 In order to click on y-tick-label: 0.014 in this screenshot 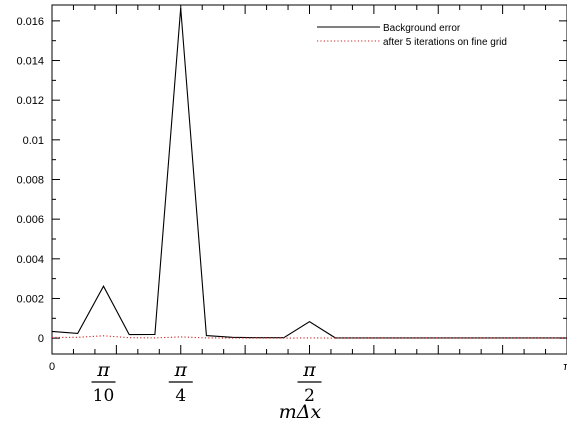, I will do `click(30, 62)`.